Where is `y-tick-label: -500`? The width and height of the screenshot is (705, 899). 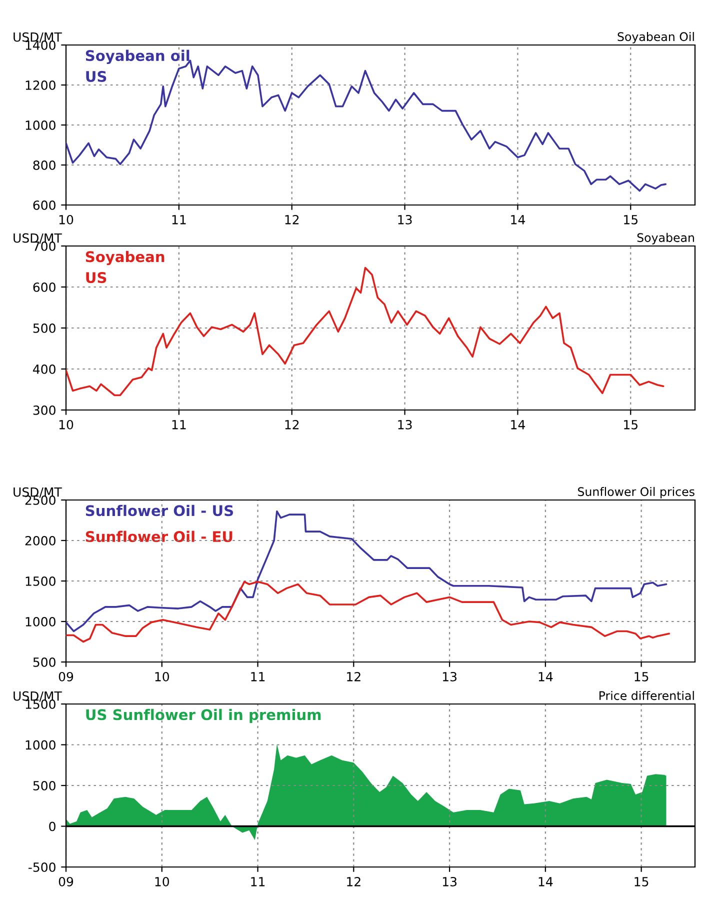
y-tick-label: -500 is located at coordinates (42, 867).